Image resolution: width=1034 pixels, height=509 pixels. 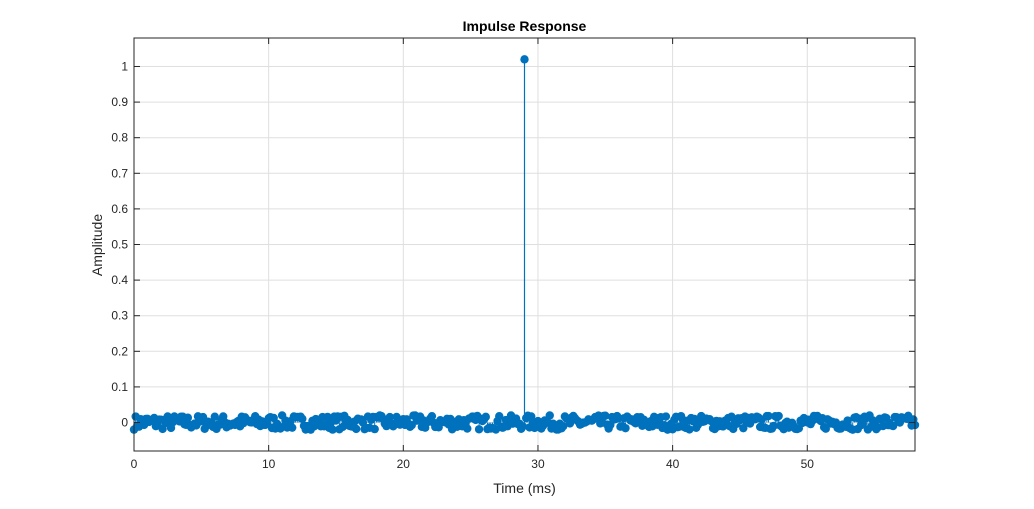 What do you see at coordinates (404, 464) in the screenshot?
I see `x-tick-label: 20` at bounding box center [404, 464].